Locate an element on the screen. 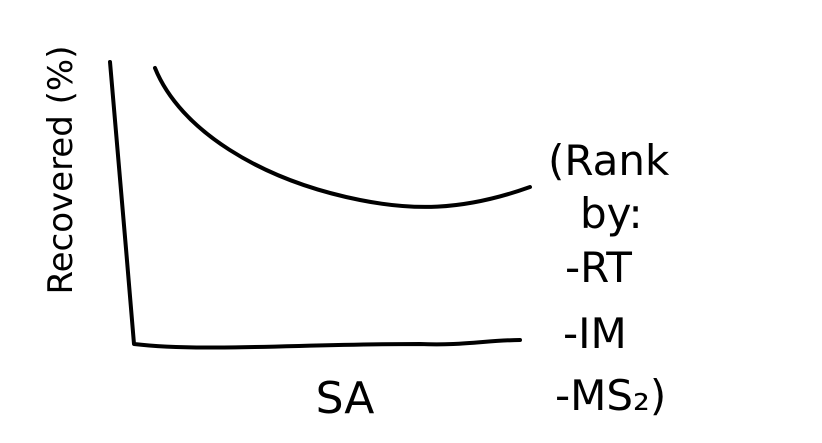  curve is located at coordinates (342, 137).